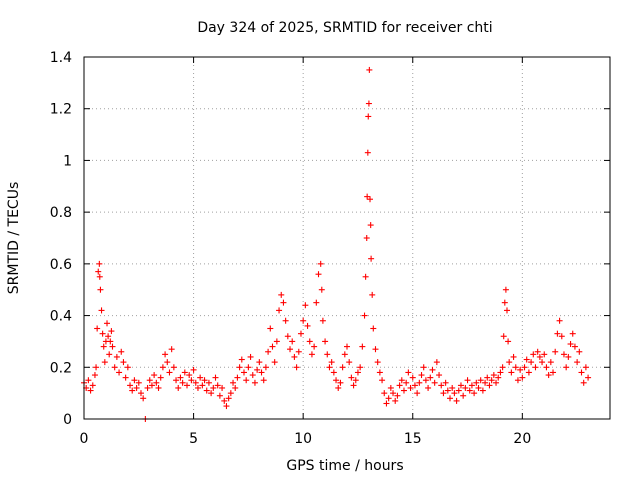 Image resolution: width=640 pixels, height=484 pixels. What do you see at coordinates (84, 439) in the screenshot?
I see `x-tick-label: 0` at bounding box center [84, 439].